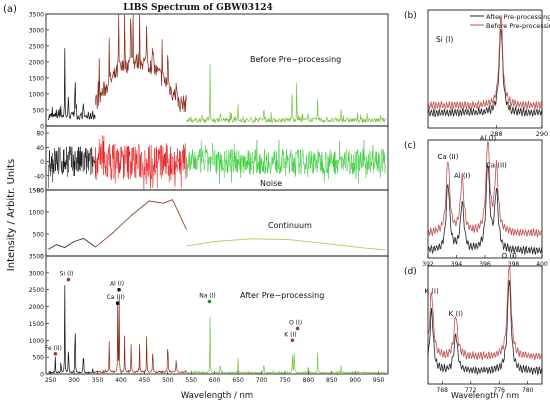  Describe the element at coordinates (518, 17) in the screenshot. I see `legend-label-after: After Pre-processing` at that location.